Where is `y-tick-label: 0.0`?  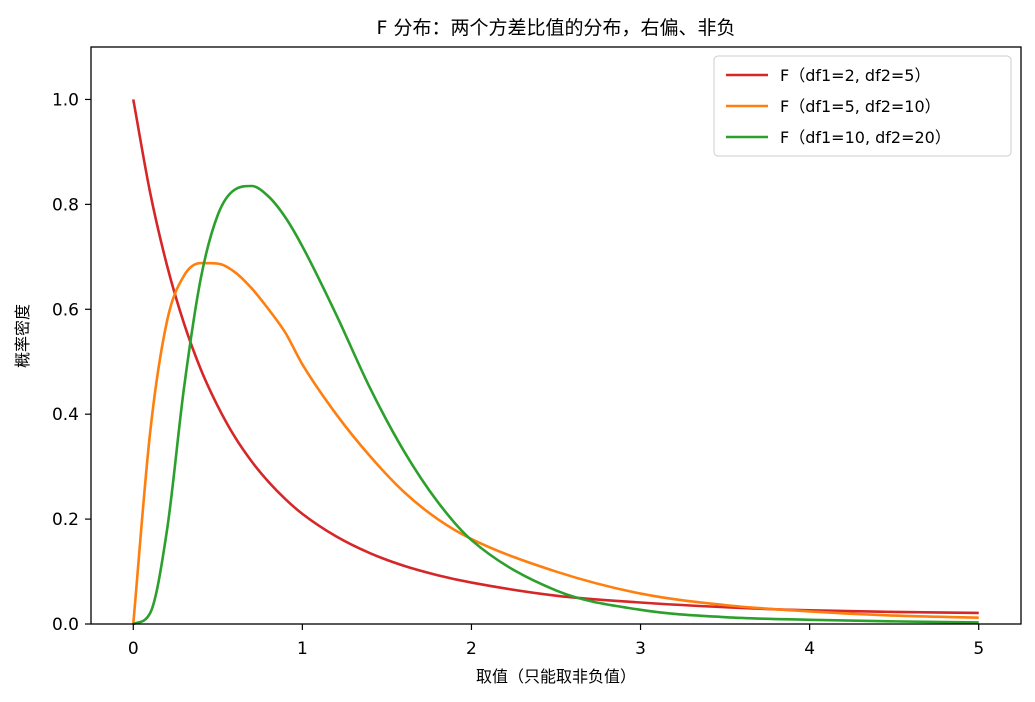
y-tick-label: 0.0 is located at coordinates (65, 625).